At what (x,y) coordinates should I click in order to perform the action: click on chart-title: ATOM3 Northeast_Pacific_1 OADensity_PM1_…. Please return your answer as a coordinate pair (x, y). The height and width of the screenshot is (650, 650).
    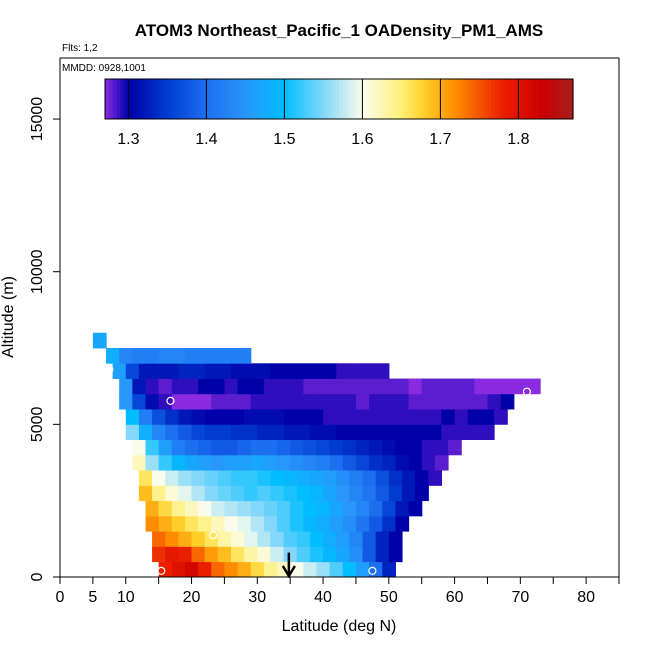
    Looking at the image, I should click on (339, 30).